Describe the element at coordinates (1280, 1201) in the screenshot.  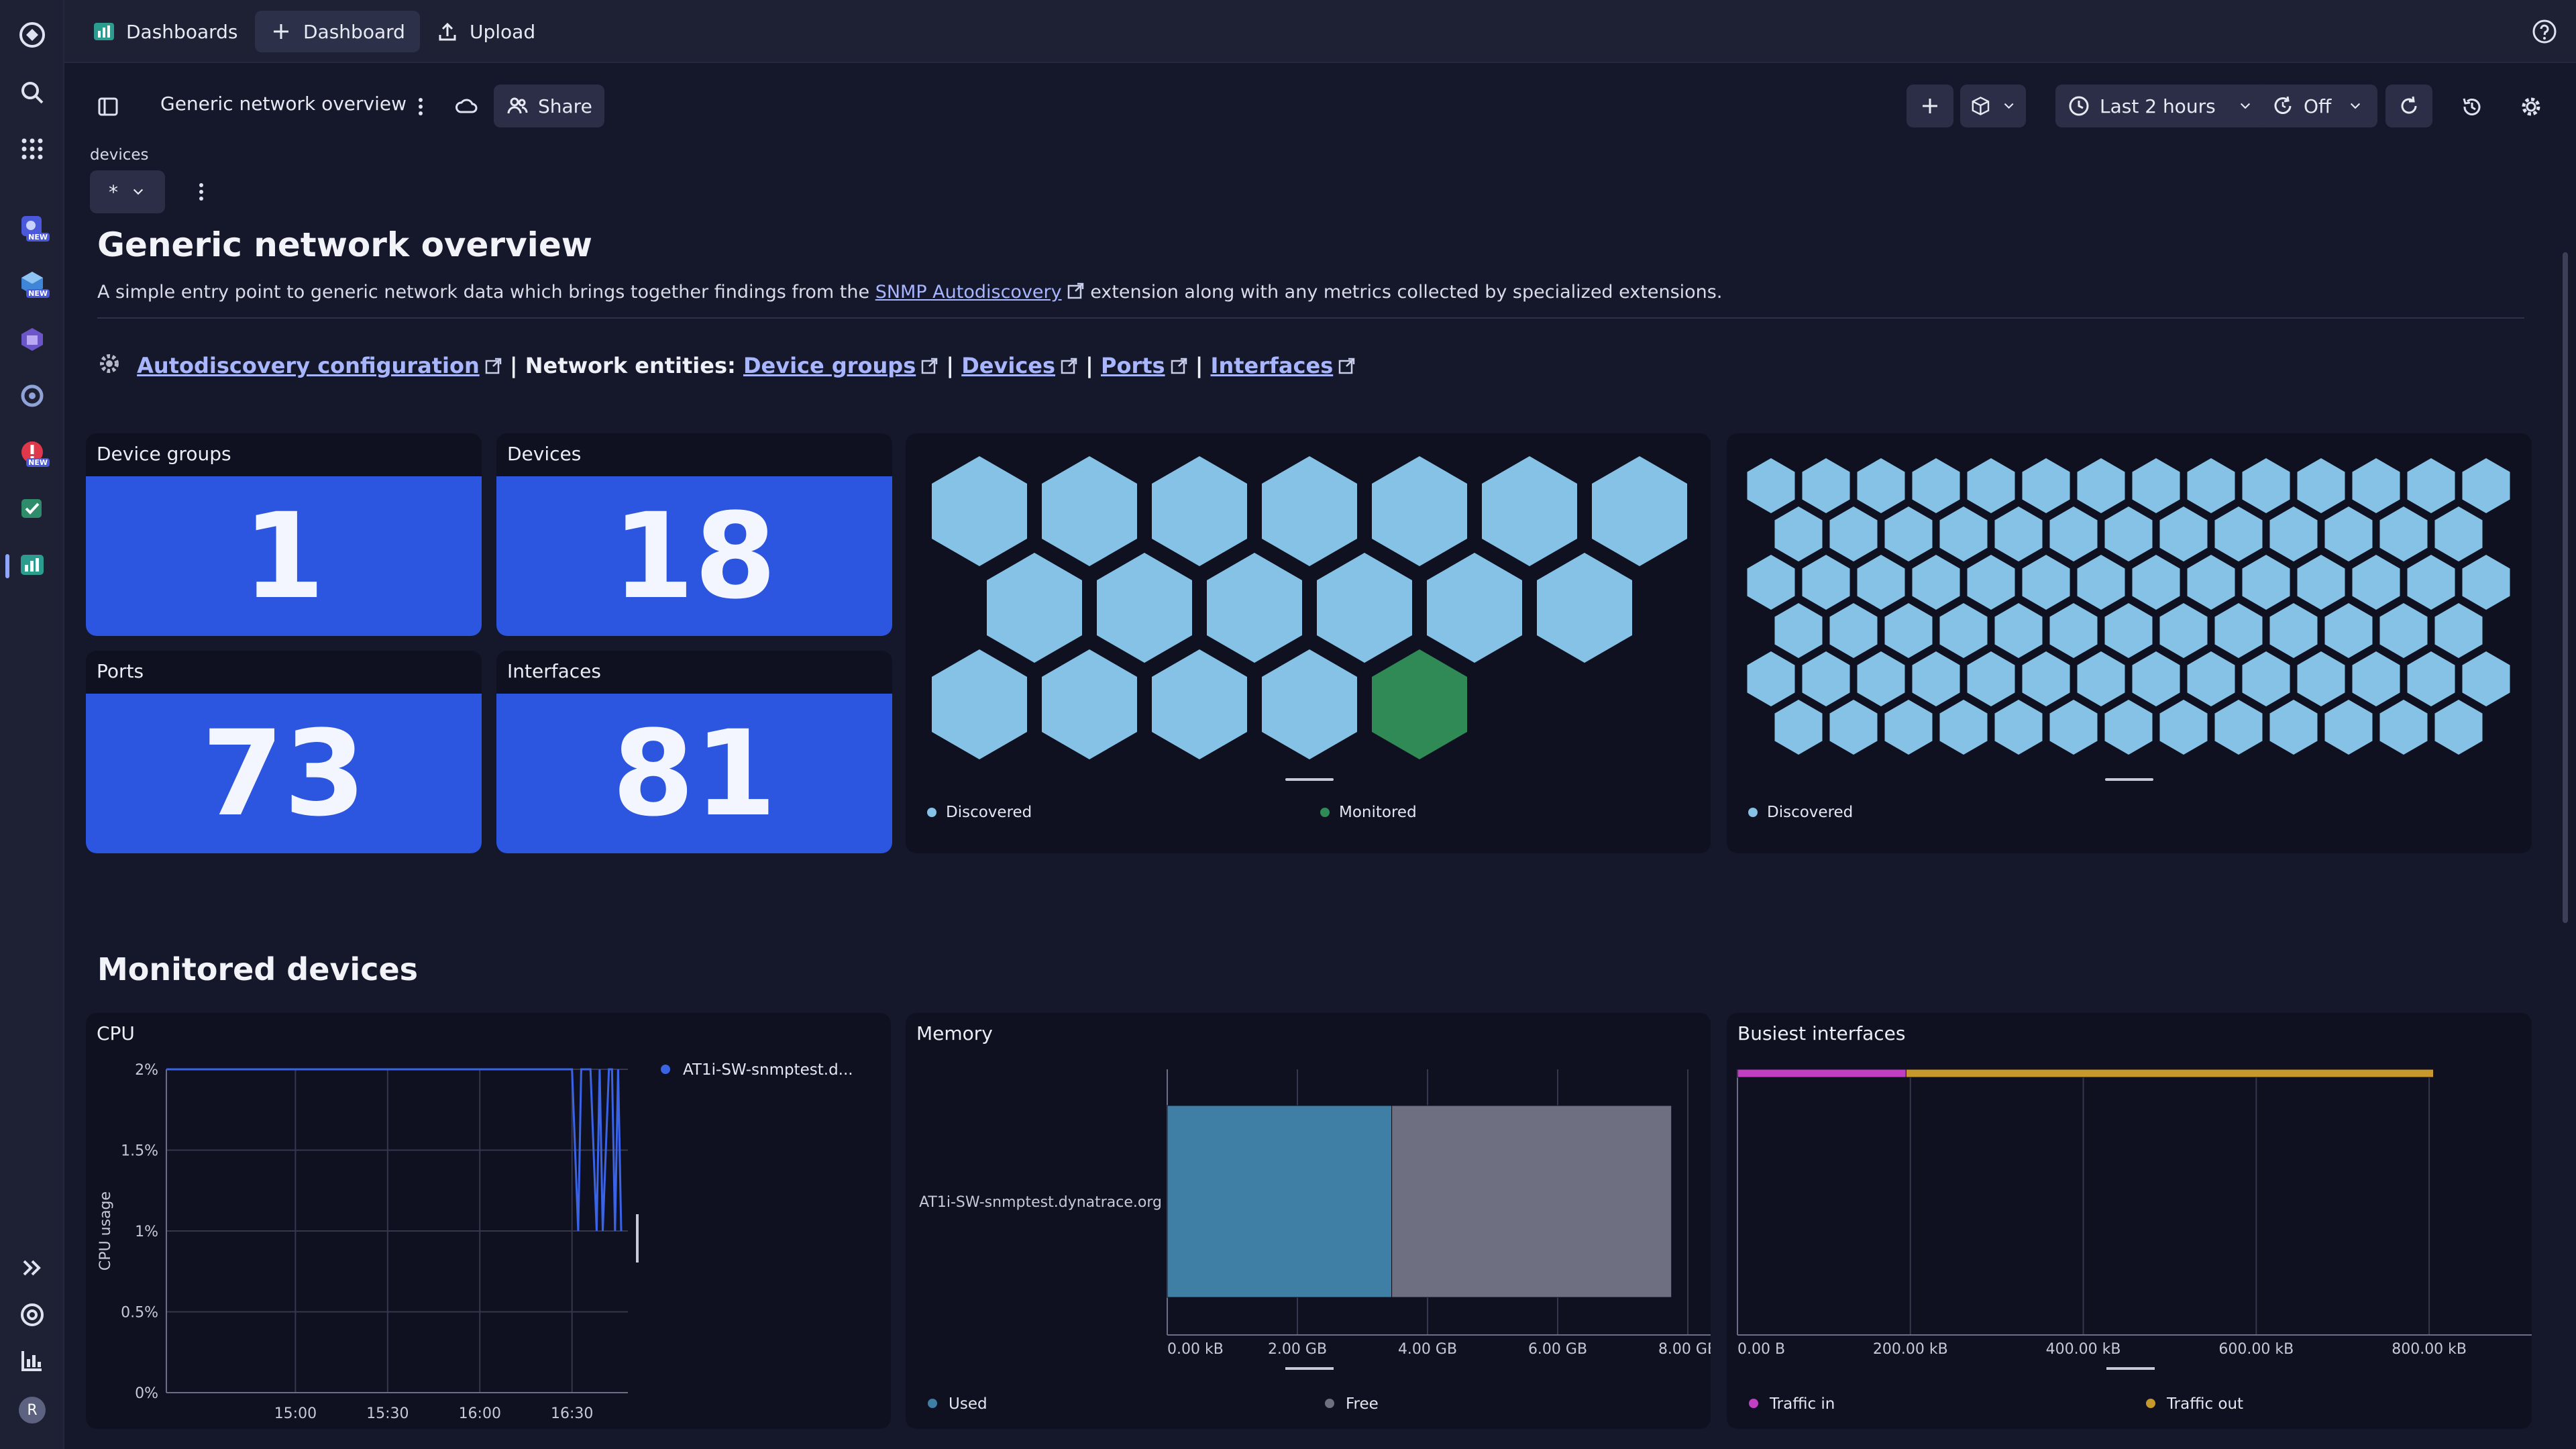
I see `bar-segment-used` at that location.